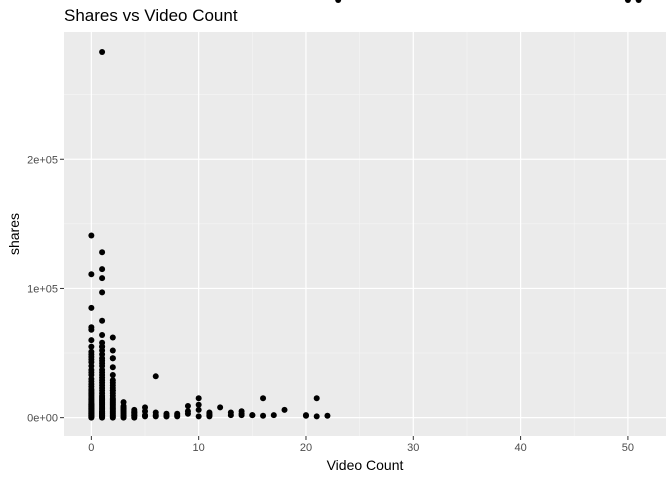 This screenshot has height=480, width=672. Describe the element at coordinates (91, 448) in the screenshot. I see `x-tick-label: 0` at that location.